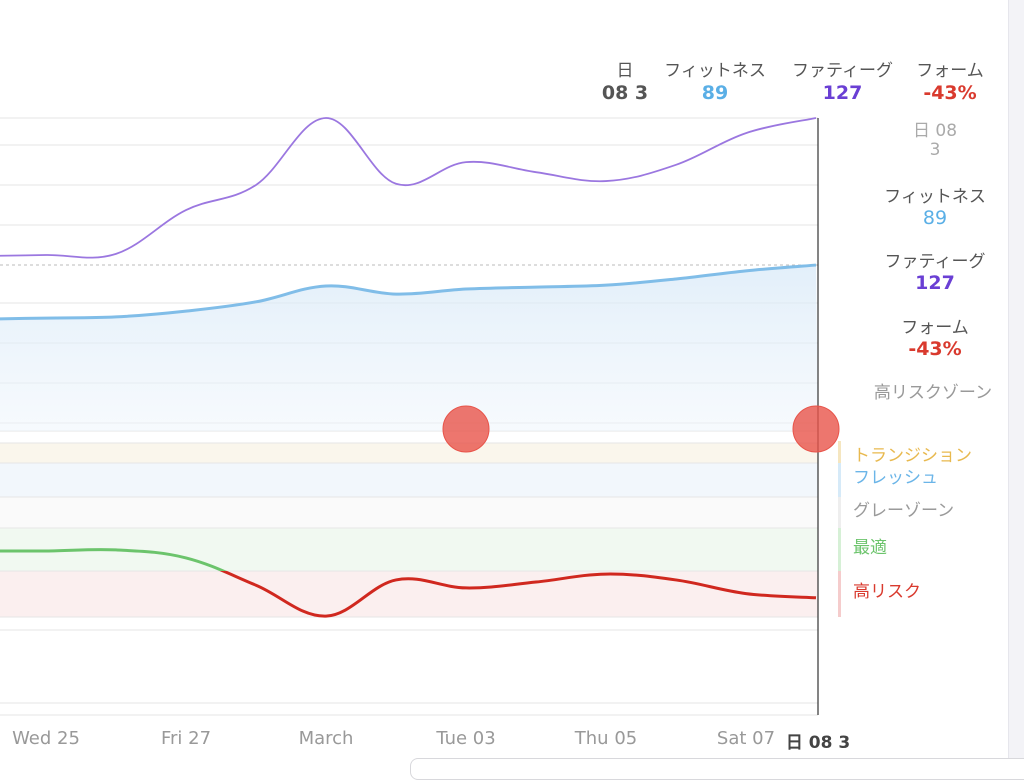 The height and width of the screenshot is (780, 1024). What do you see at coordinates (879, 594) in the screenshot?
I see `legend-high-risk: 高リスク` at bounding box center [879, 594].